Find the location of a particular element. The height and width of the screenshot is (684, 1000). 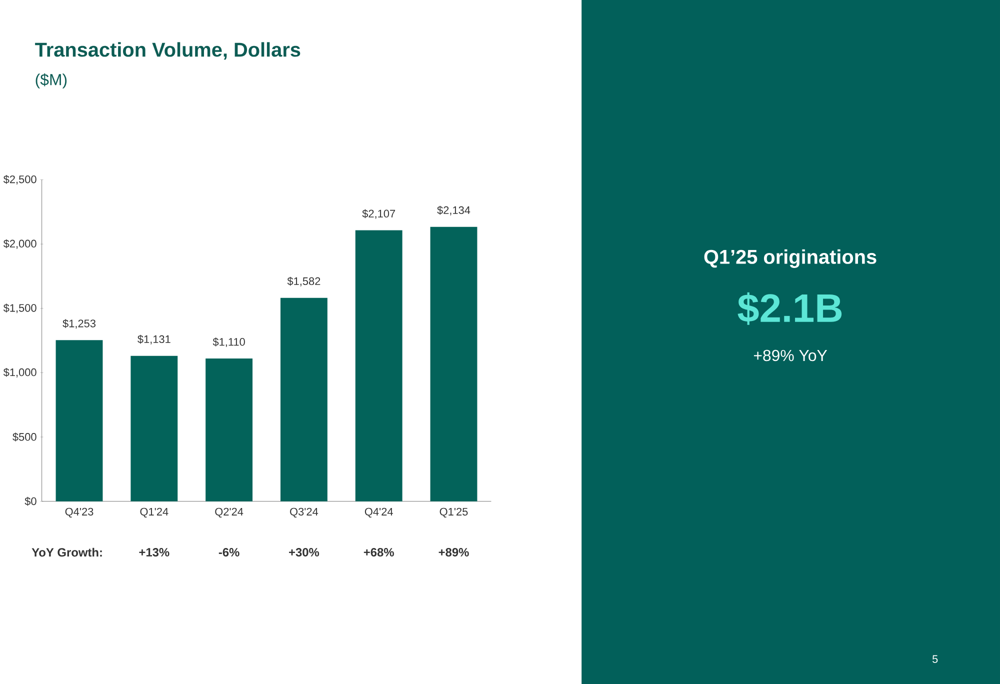

y-tick-label: $2,500 is located at coordinates (19, 179).